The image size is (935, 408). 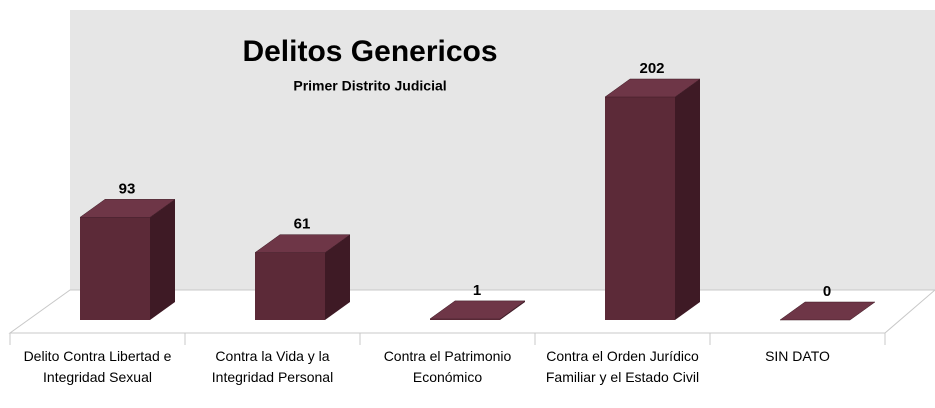 What do you see at coordinates (477, 290) in the screenshot?
I see `value-label: 1` at bounding box center [477, 290].